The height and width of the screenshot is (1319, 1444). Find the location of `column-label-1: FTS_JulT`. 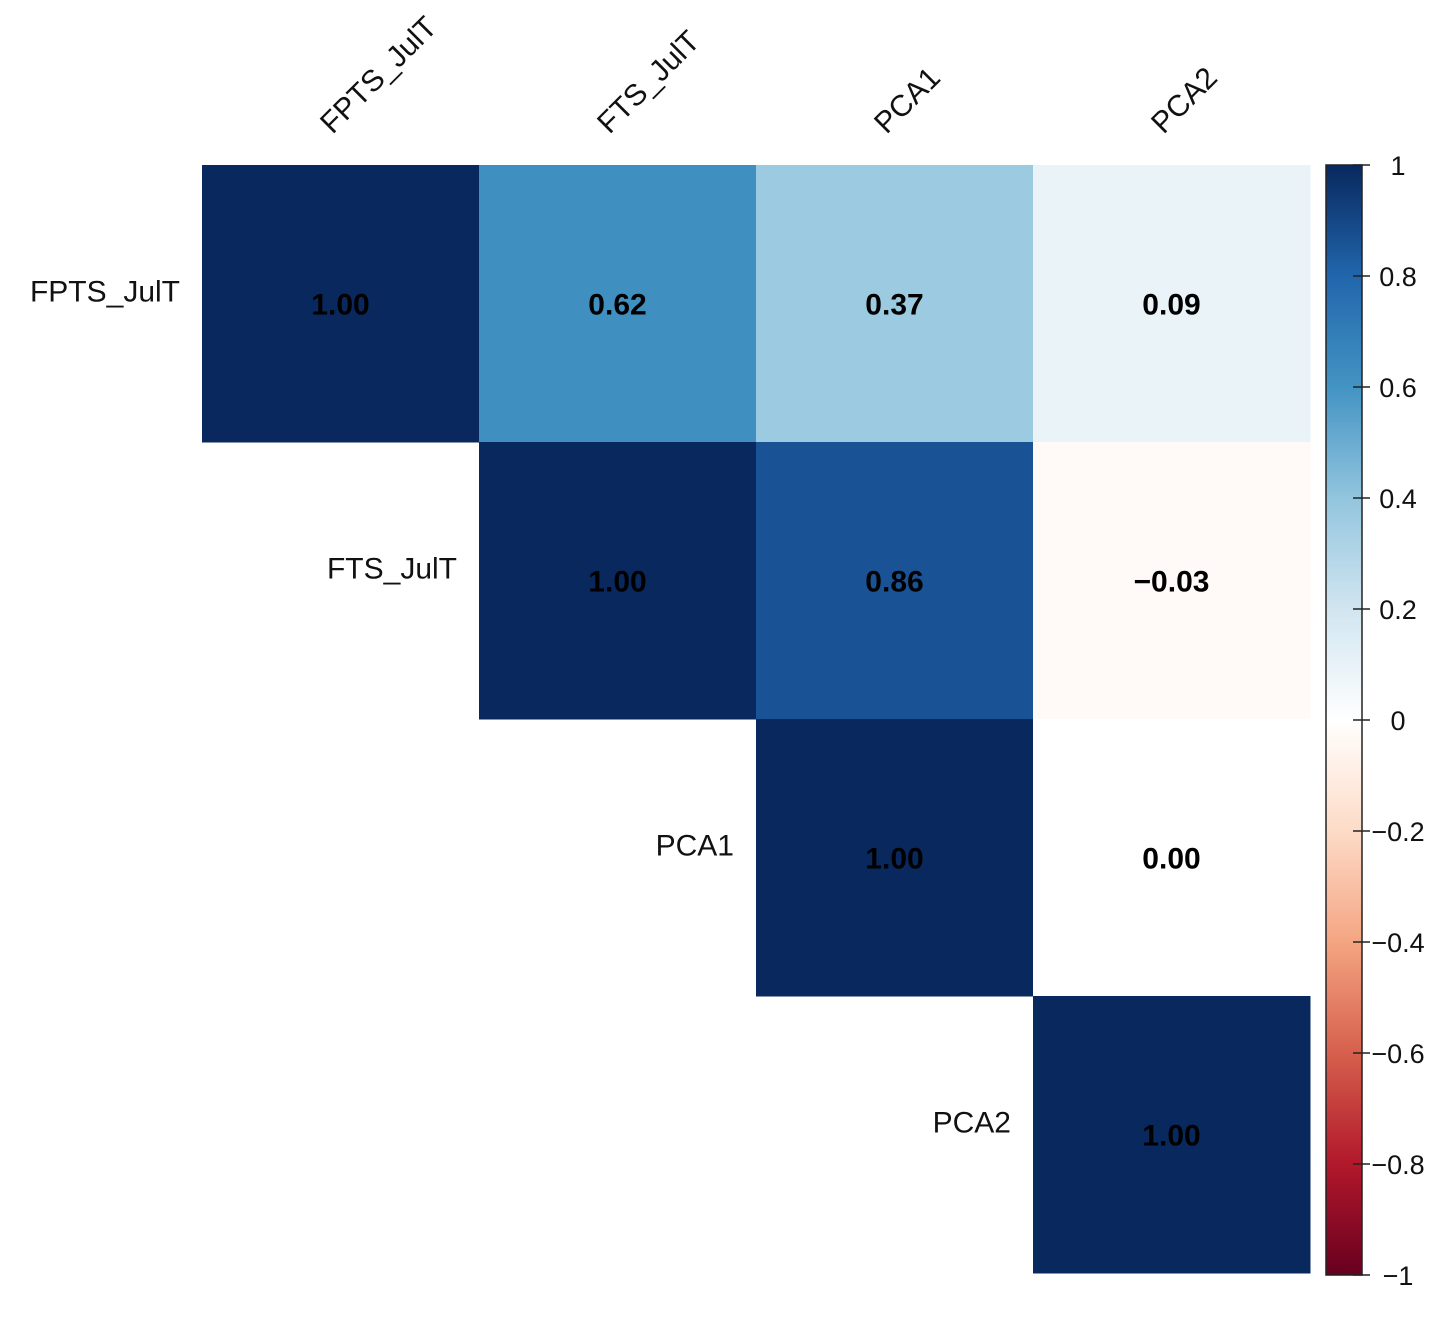

column-label-1: FTS_JulT is located at coordinates (648, 82).